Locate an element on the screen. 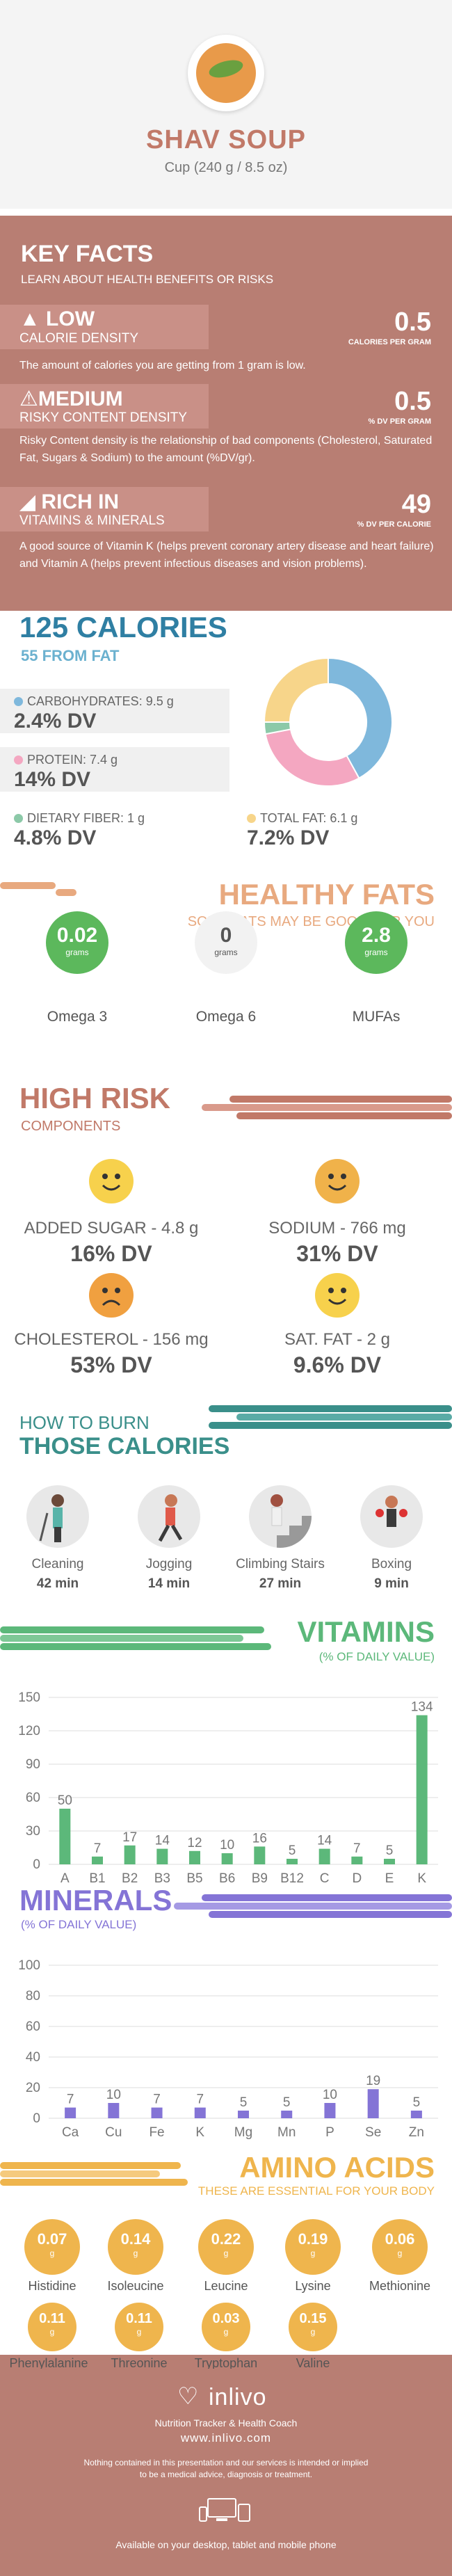 The height and width of the screenshot is (2576, 452). bar-value-label: 16 is located at coordinates (259, 1838).